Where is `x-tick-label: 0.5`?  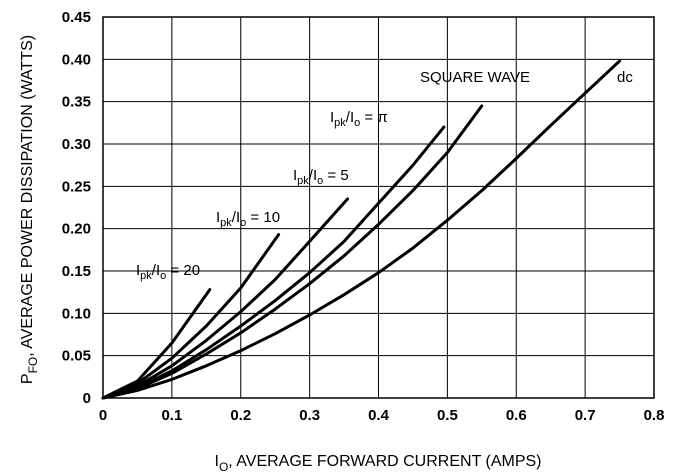 x-tick-label: 0.5 is located at coordinates (447, 415).